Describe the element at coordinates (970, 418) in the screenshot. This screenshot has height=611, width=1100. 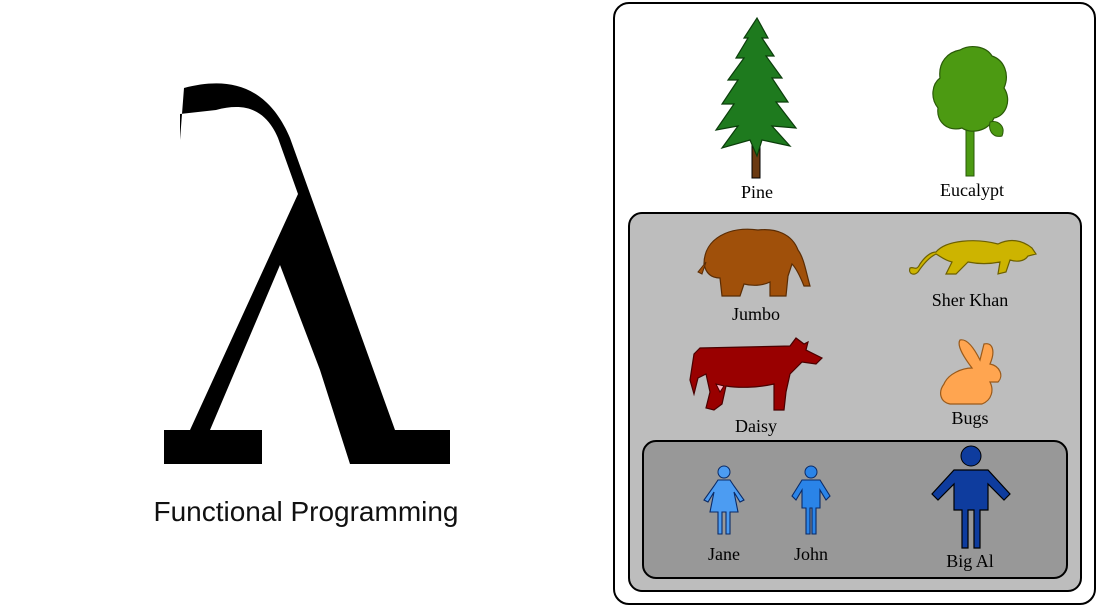
I see `bugs-label: Bugs` at that location.